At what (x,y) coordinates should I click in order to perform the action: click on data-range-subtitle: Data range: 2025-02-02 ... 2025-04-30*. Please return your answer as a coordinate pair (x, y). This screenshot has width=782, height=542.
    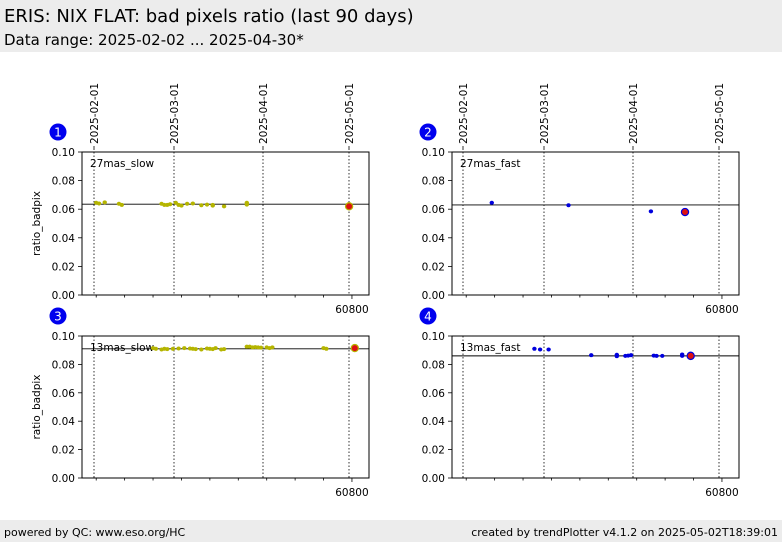
    Looking at the image, I should click on (154, 40).